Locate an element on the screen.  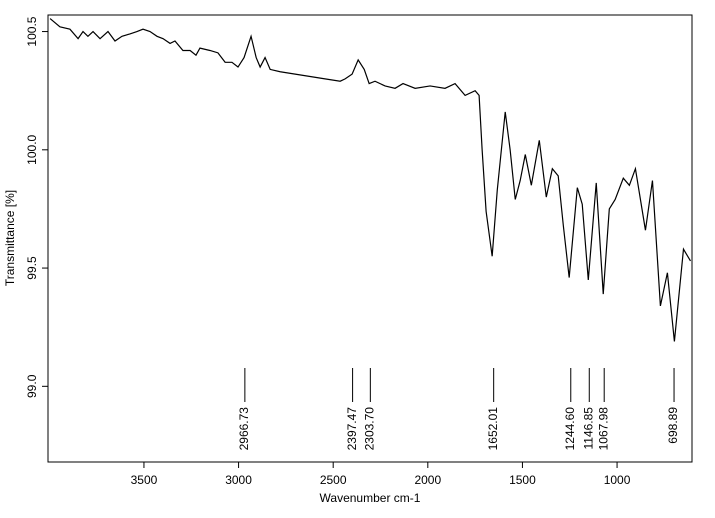
peak-label: 1652.01 is located at coordinates (493, 429).